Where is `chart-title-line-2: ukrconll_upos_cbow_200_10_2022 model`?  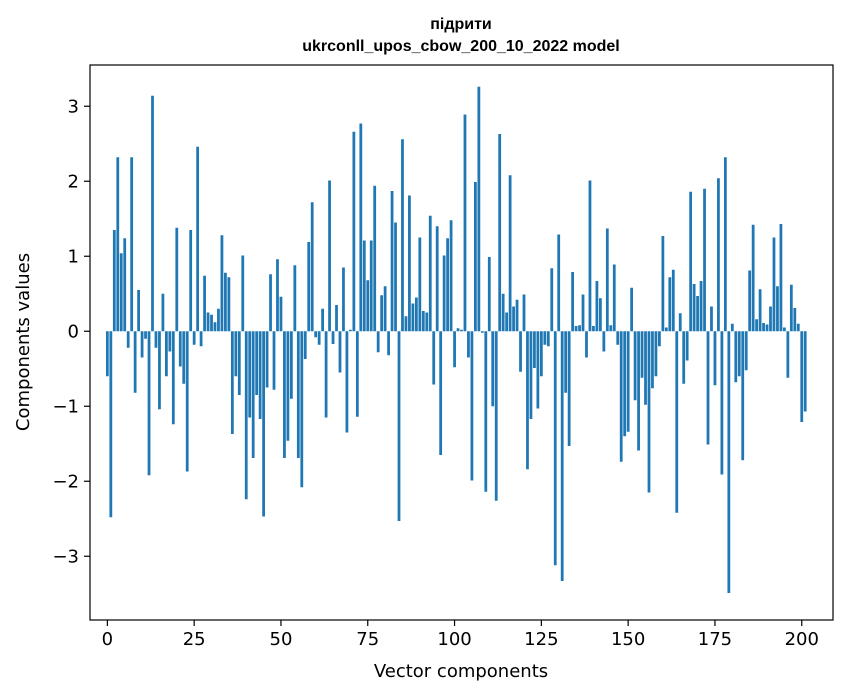
chart-title-line-2: ukrconll_upos_cbow_200_10_2022 model is located at coordinates (460, 46).